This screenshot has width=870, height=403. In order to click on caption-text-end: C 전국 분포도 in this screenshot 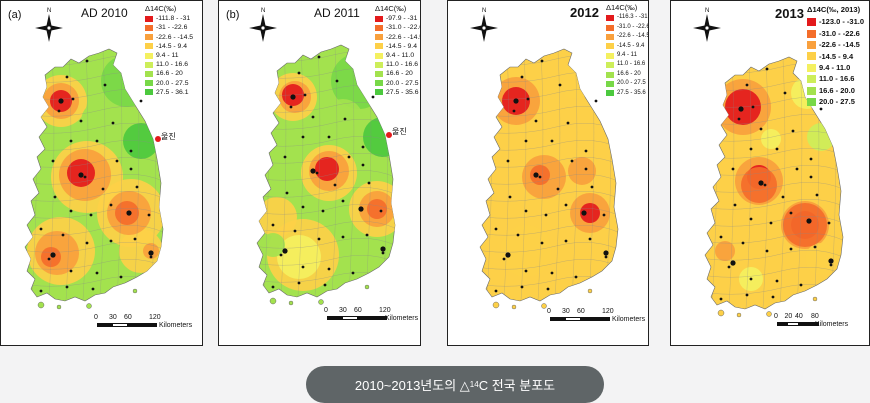, I will do `click(517, 385)`.